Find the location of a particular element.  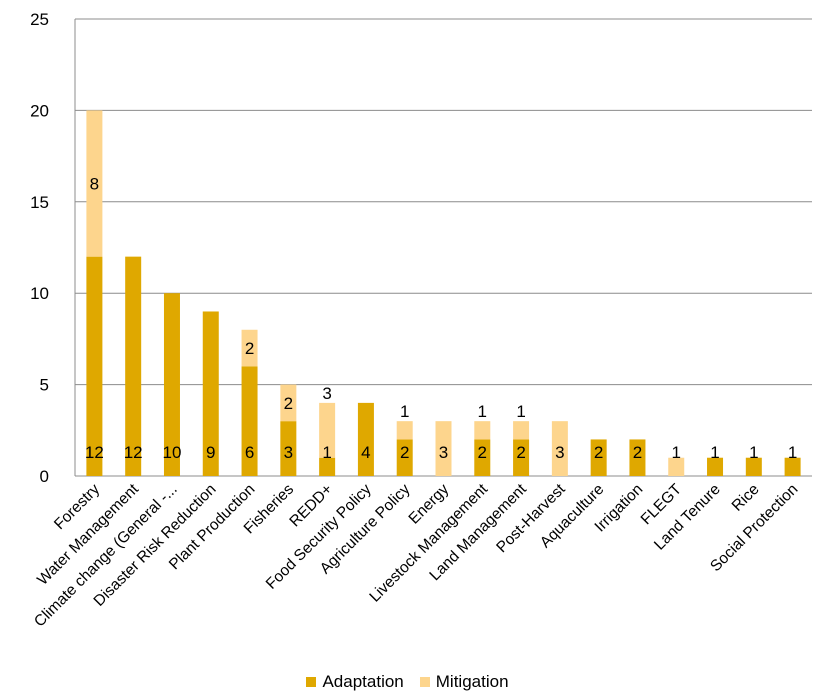

legend-label-adaptation: Adaptation is located at coordinates (363, 681).